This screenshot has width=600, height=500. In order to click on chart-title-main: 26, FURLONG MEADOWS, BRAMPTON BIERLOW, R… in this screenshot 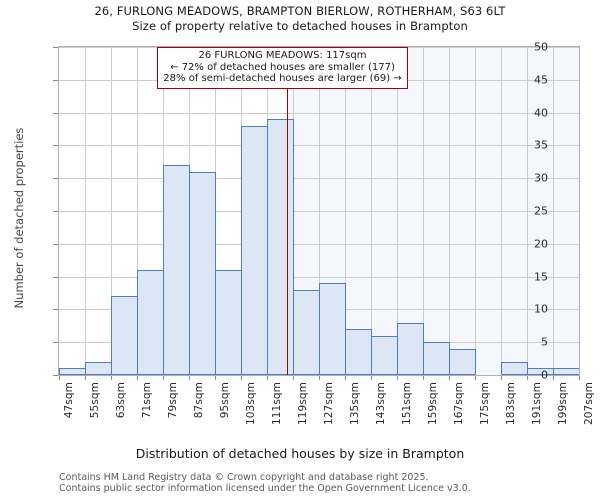, I will do `click(300, 11)`.